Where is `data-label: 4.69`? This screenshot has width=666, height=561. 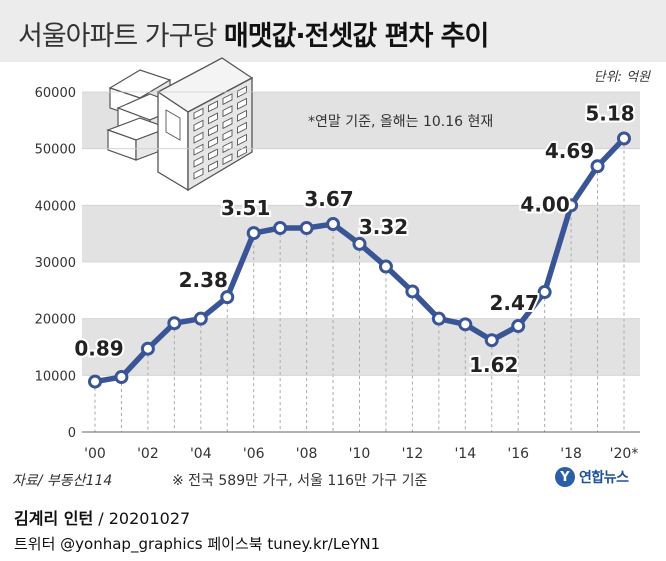
data-label: 4.69 is located at coordinates (569, 151).